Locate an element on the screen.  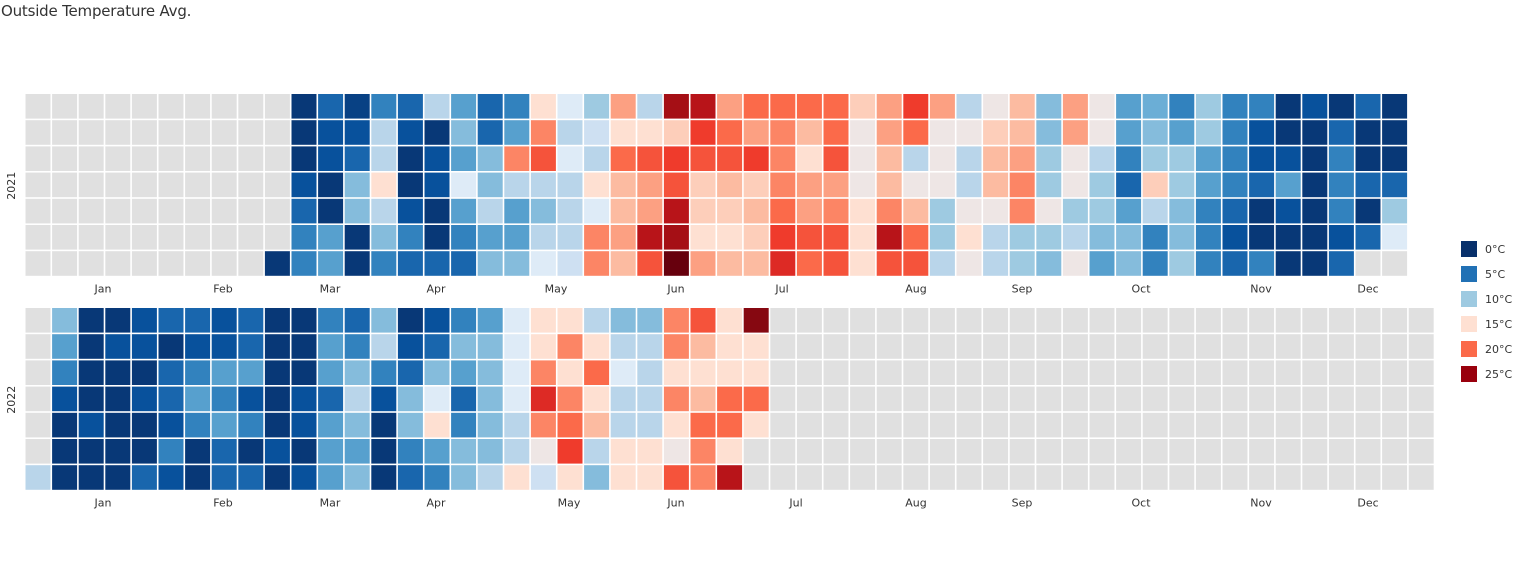
legend-label: 5°C is located at coordinates (1495, 274).